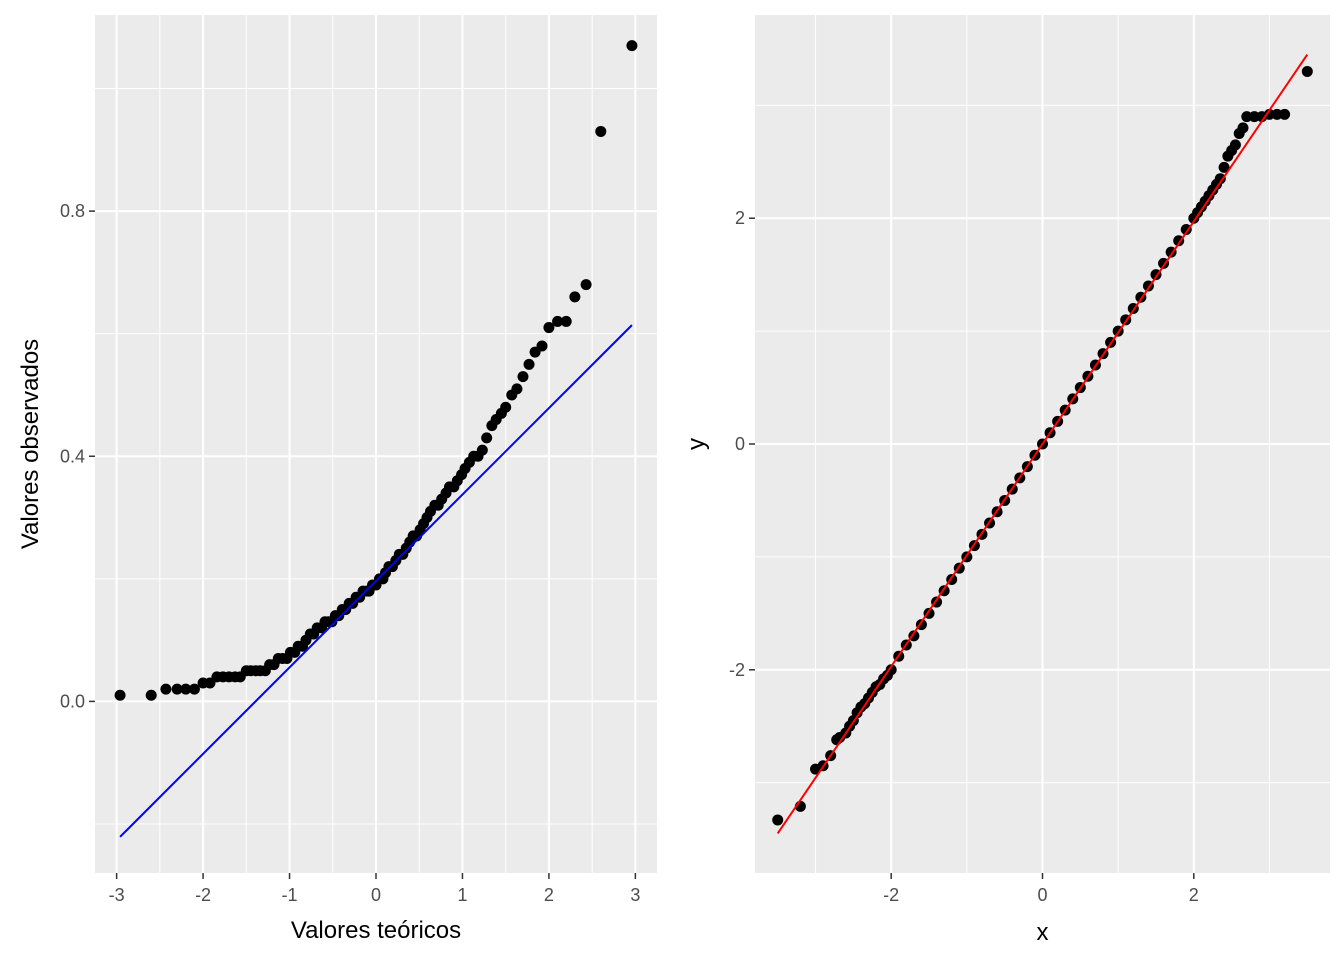 Image resolution: width=1344 pixels, height=960 pixels. Describe the element at coordinates (376, 895) in the screenshot. I see `left-x-tick-label: 0` at that location.